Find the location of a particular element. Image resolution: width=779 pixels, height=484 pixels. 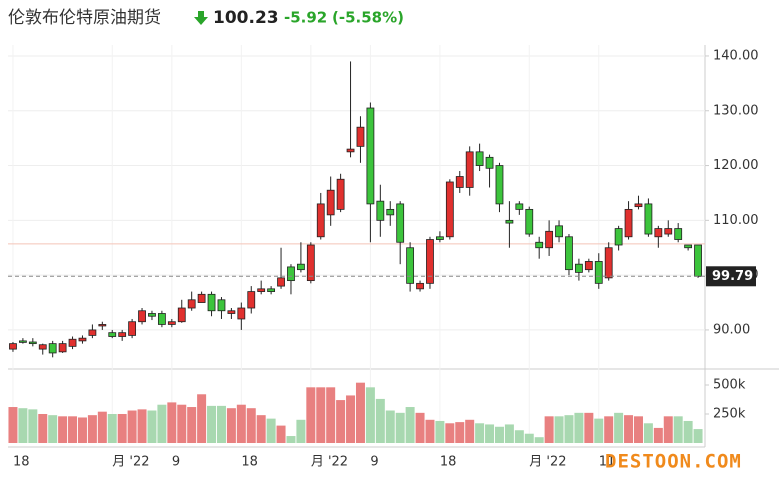

last-price-box is located at coordinates (731, 276).